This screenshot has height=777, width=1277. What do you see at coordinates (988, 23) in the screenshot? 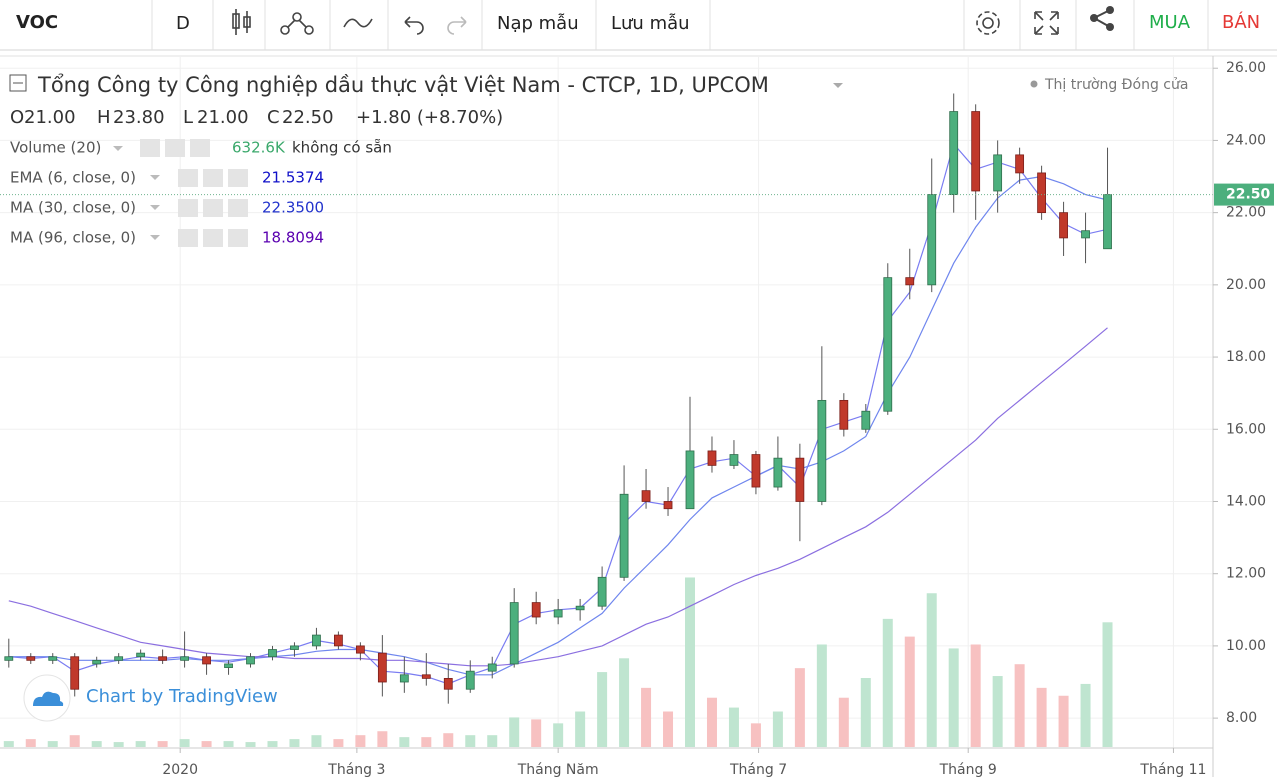
I see `settings-icon` at bounding box center [988, 23].